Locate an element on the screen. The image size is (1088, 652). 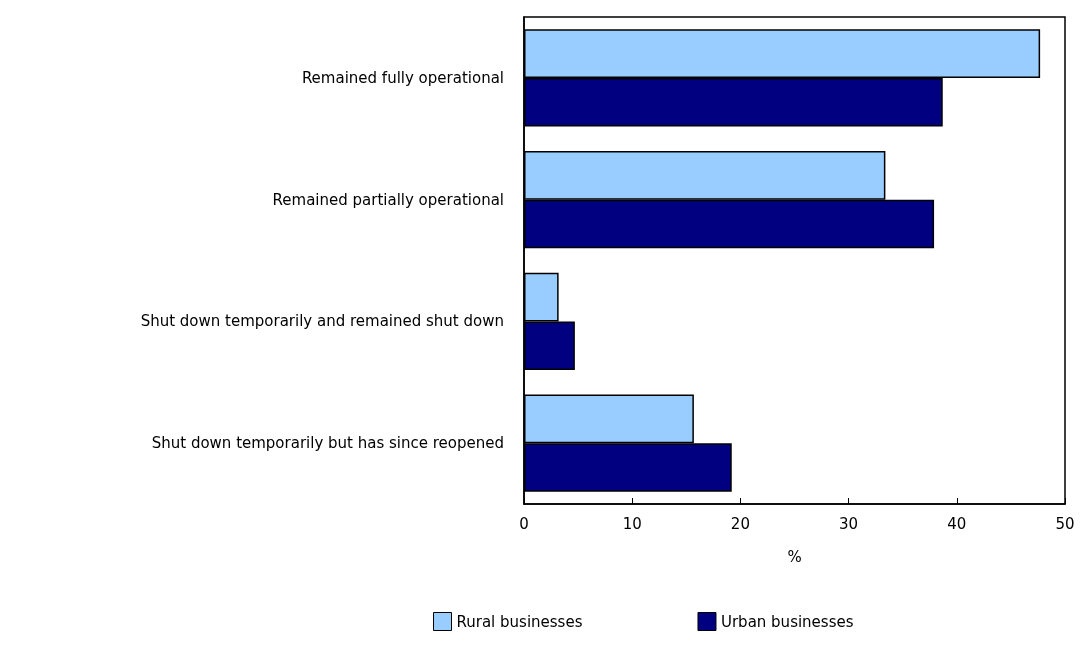
x-tick-label: 30 is located at coordinates (849, 523).